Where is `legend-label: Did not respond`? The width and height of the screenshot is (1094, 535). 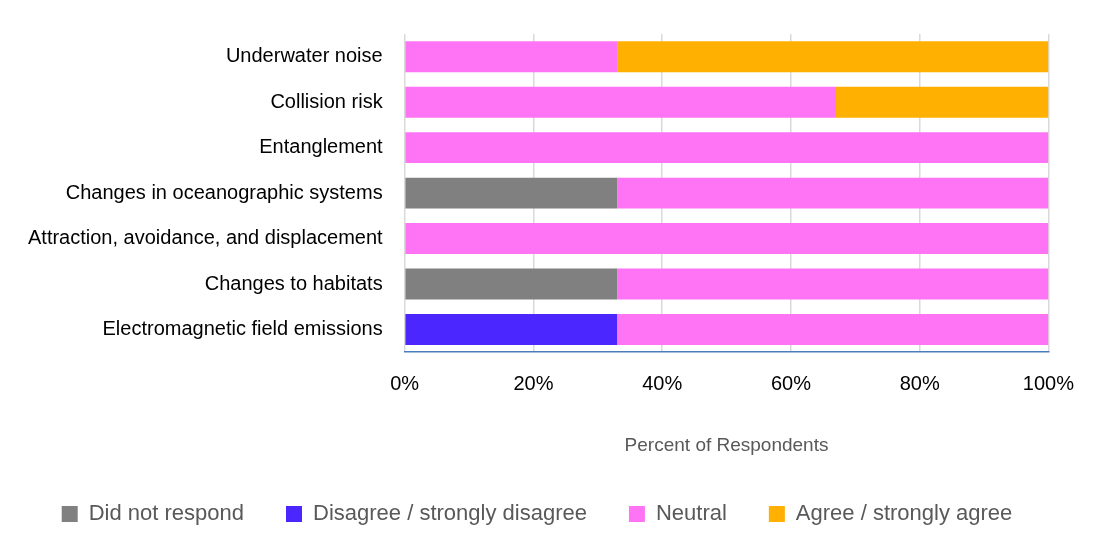 legend-label: Did not respond is located at coordinates (166, 513).